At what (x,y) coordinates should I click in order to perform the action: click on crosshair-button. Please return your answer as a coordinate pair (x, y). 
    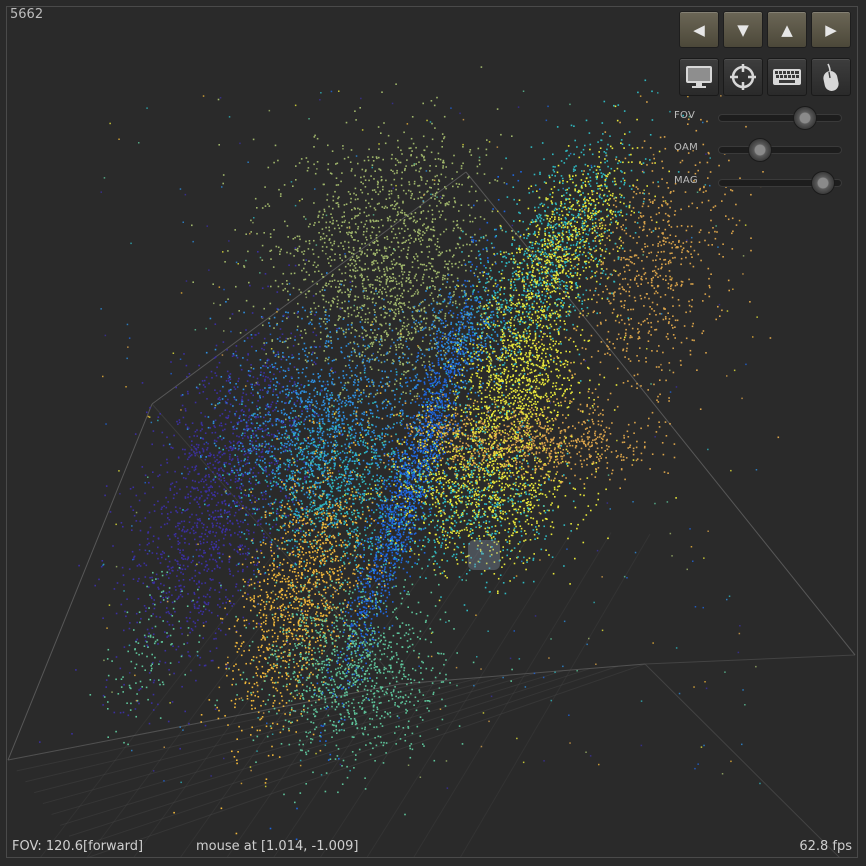
    Looking at the image, I should click on (743, 77).